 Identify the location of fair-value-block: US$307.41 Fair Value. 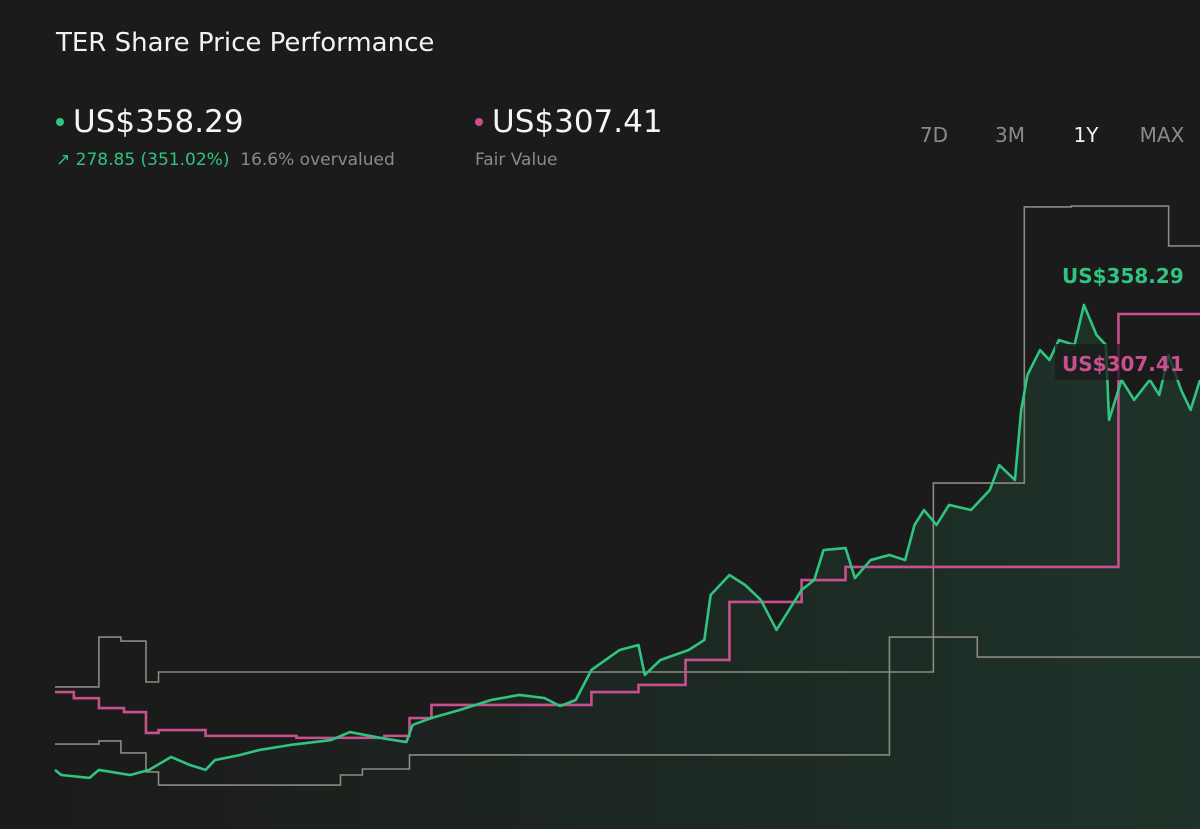
(569, 137).